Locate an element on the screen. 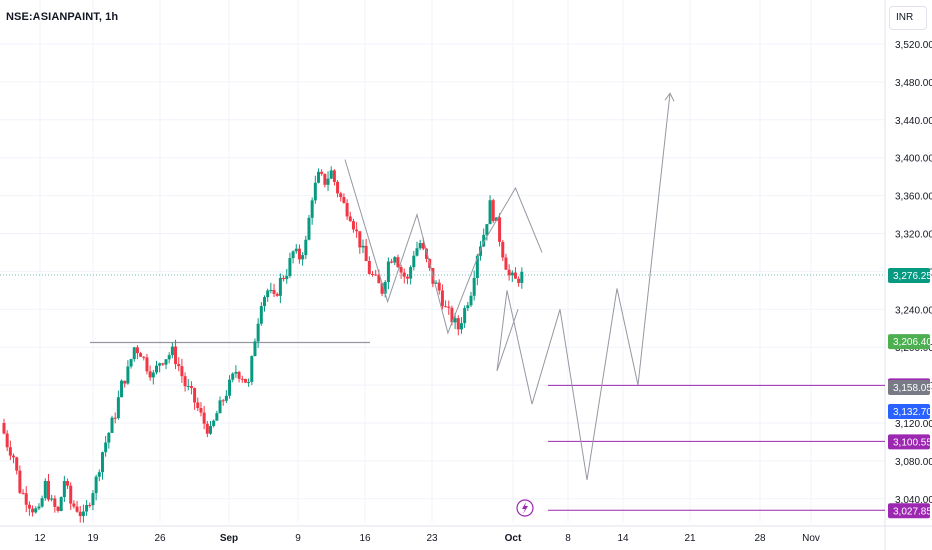 The height and width of the screenshot is (550, 932). y-tick-label: 3,480.00 is located at coordinates (913, 83).